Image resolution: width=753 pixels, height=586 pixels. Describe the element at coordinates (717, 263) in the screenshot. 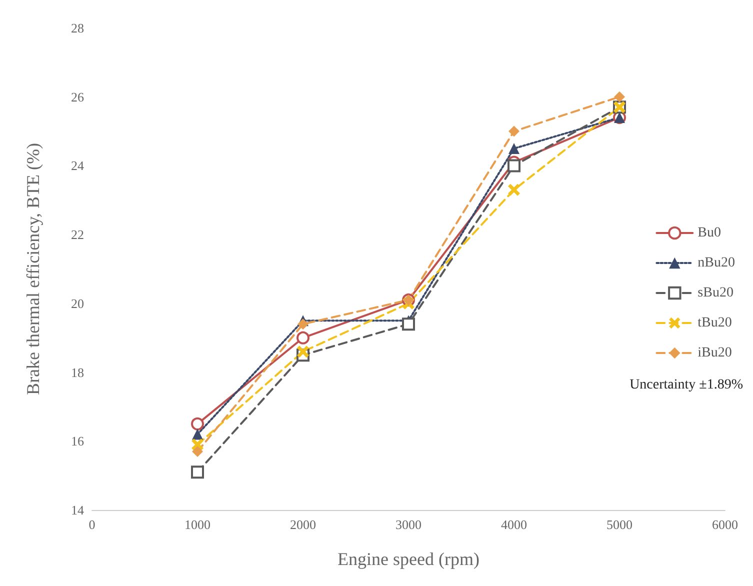

I see `legend-label: nBu20` at that location.